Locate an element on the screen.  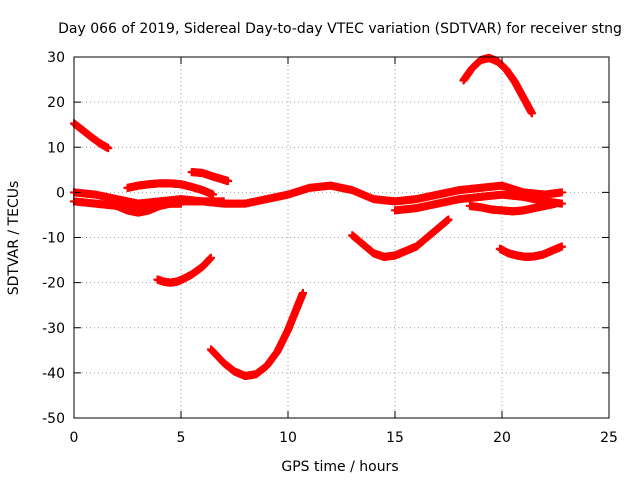
x-tick-label: 15 is located at coordinates (395, 438).